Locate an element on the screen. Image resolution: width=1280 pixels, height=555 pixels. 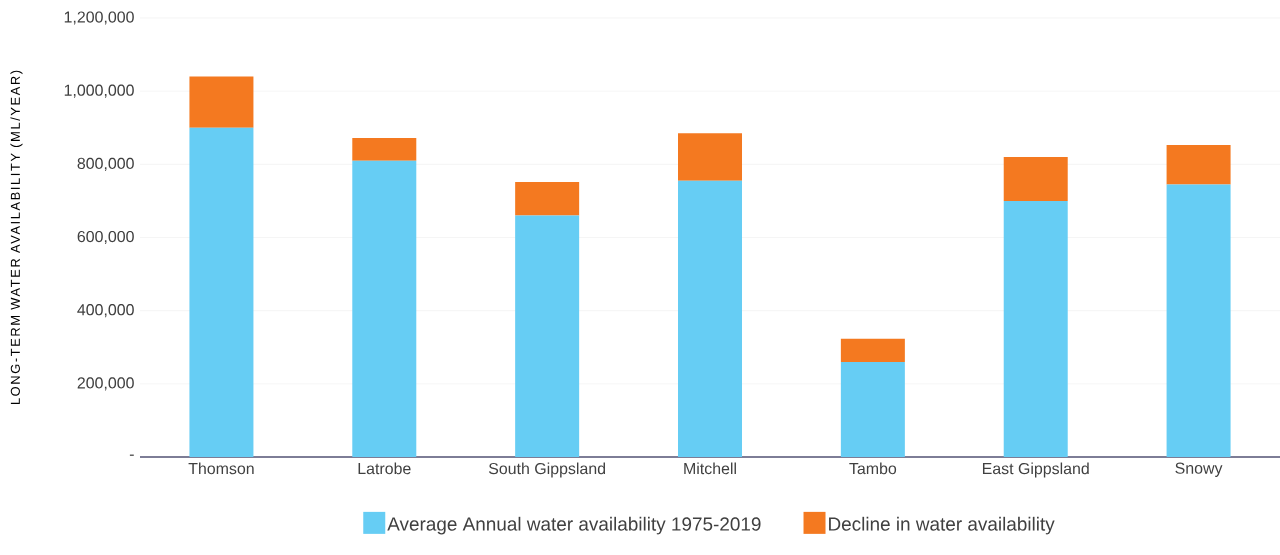
x-tick-label: South Gippsland is located at coordinates (547, 470).